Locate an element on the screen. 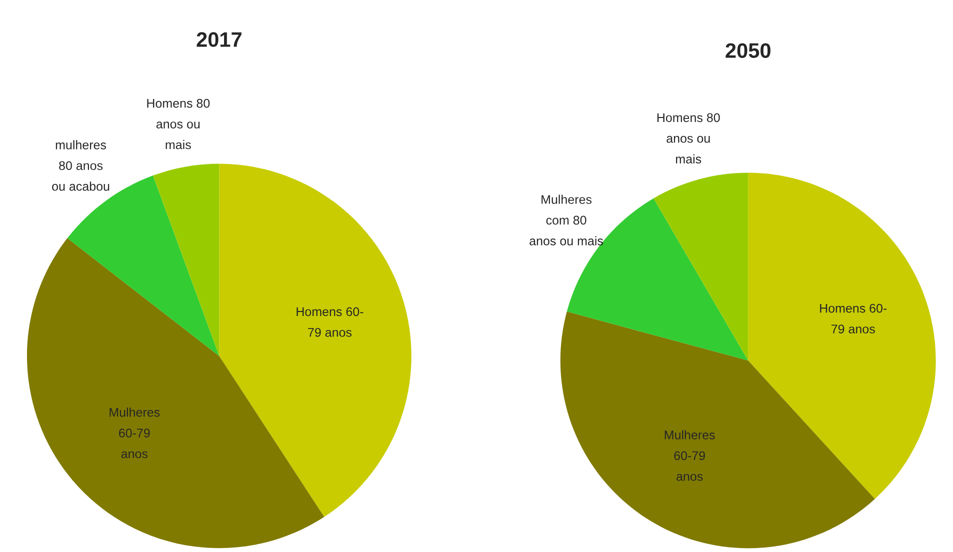 The image size is (953, 552). chart-title: 2017 is located at coordinates (219, 39).